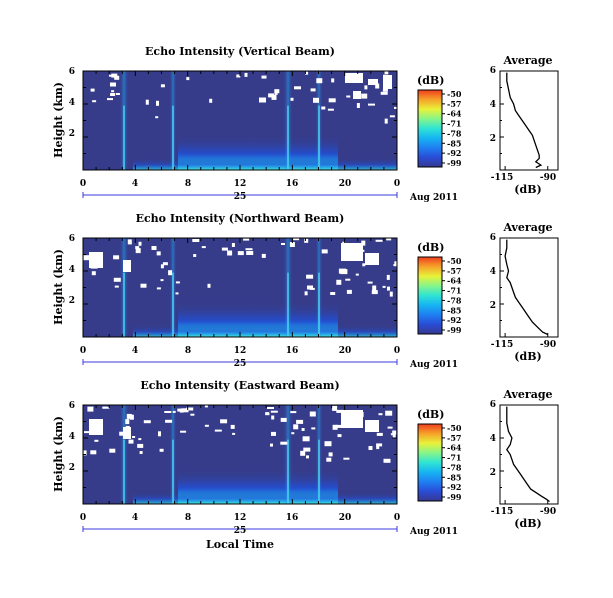 The width and height of the screenshot is (613, 598). Describe the element at coordinates (240, 218) in the screenshot. I see `heatmap-title: Echo Intensity (Northward Beam)` at that location.